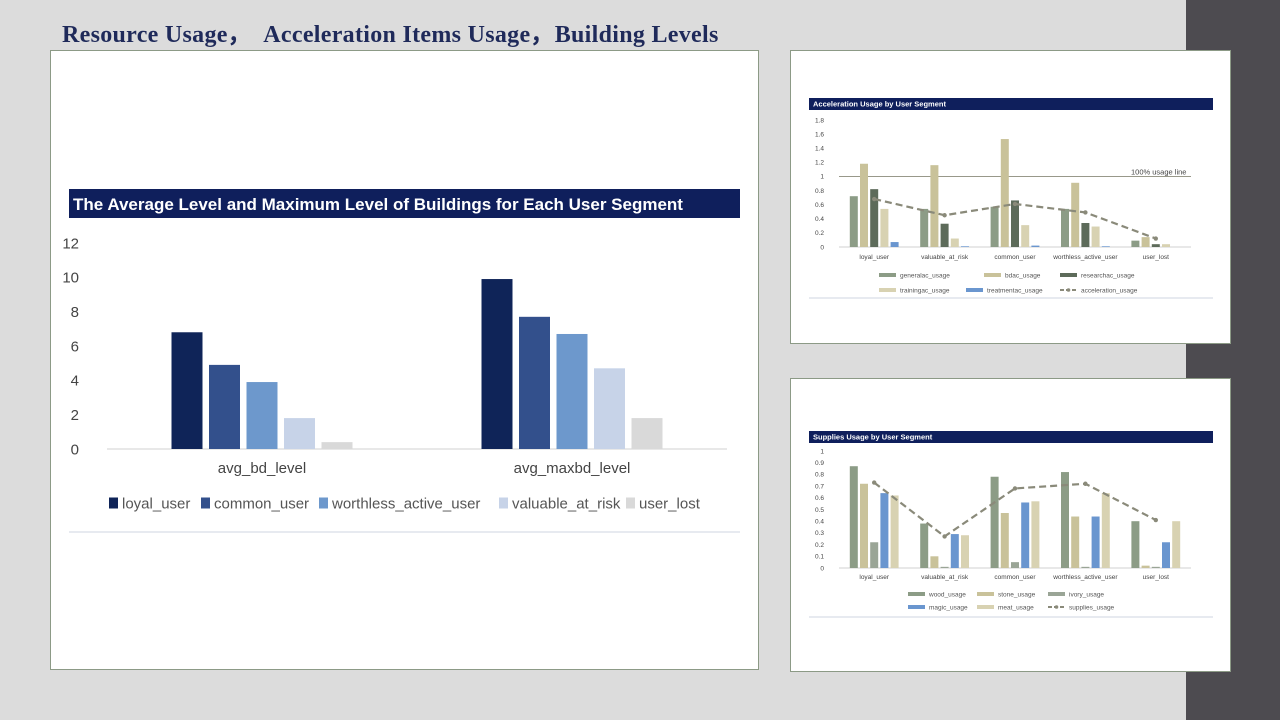 The height and width of the screenshot is (720, 1280). Describe the element at coordinates (1145, 566) in the screenshot. I see `bar-stone_usage-user_lost` at that location.